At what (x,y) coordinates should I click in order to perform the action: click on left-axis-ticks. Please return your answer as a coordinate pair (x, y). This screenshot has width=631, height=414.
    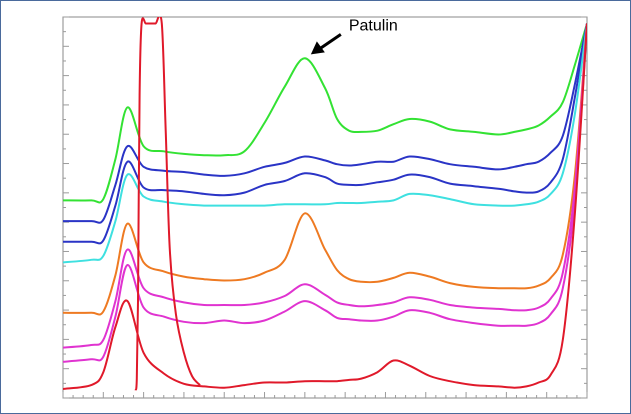
    Looking at the image, I should click on (66, 207).